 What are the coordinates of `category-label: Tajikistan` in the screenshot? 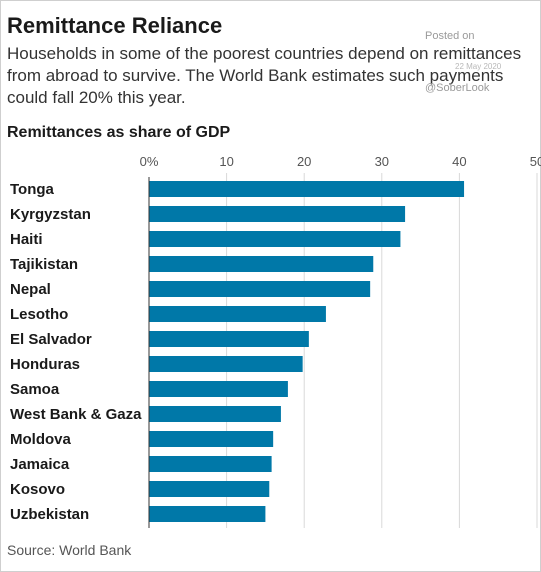 It's located at (44, 264).